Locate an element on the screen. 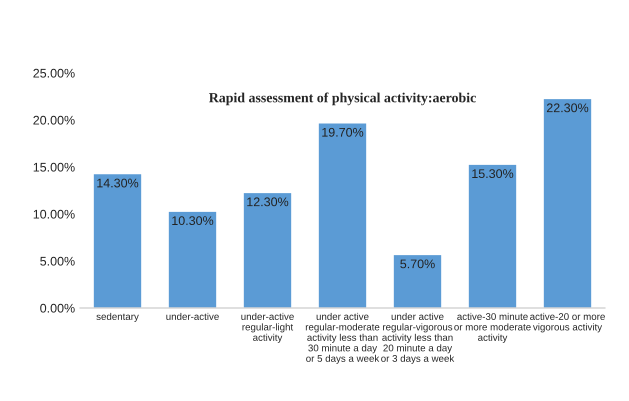 This screenshot has width=629, height=401. x-tick-label: under-active is located at coordinates (192, 316).